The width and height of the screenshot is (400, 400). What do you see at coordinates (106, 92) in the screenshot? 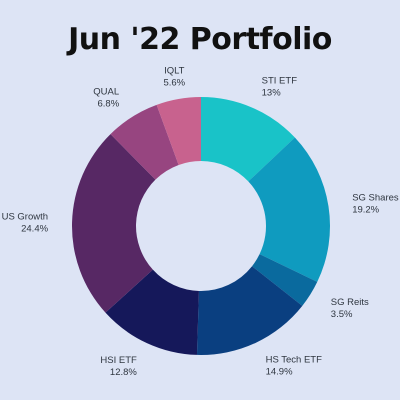
I see `label-name-qual: QUAL` at bounding box center [106, 92].